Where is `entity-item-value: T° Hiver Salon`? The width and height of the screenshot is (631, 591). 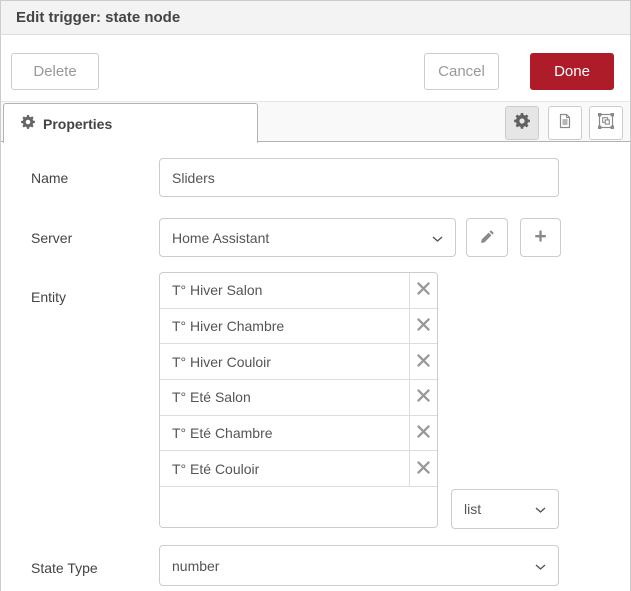
entity-item-value: T° Hiver Salon is located at coordinates (217, 290).